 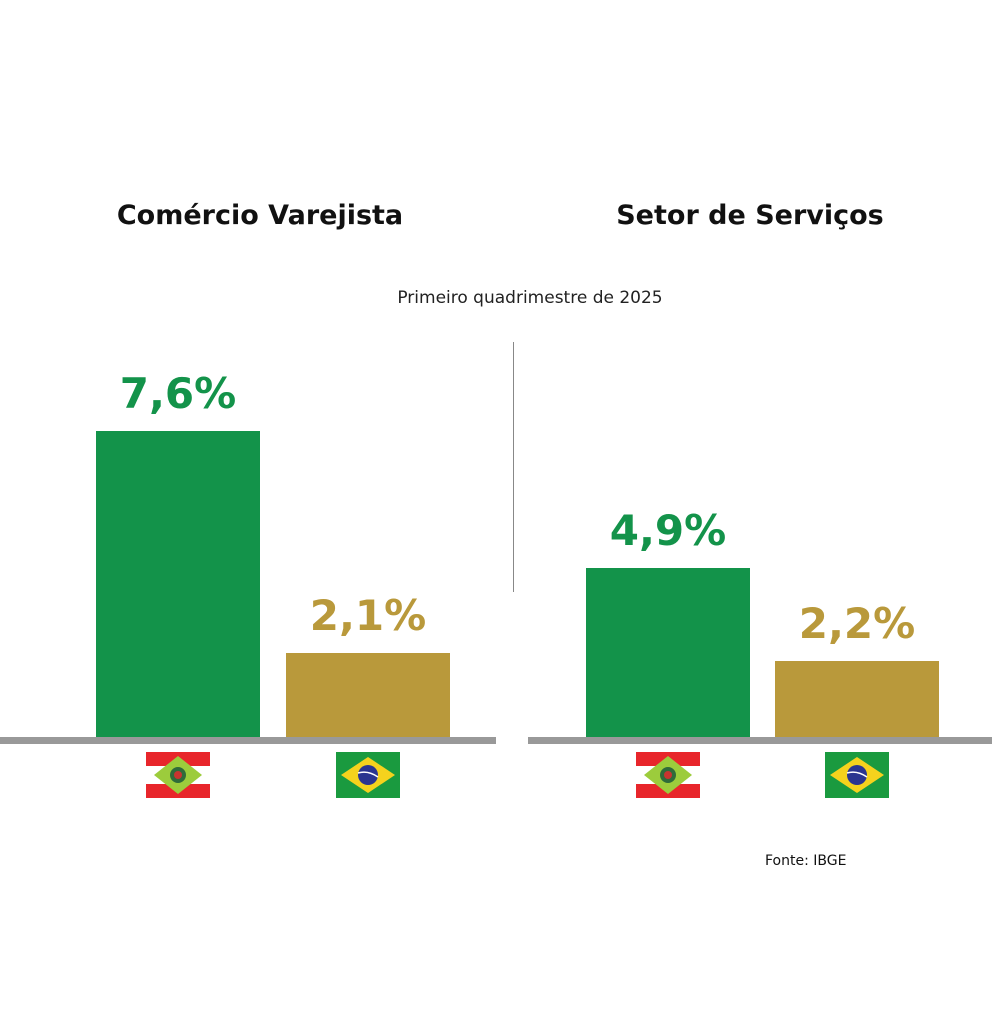 I want to click on data-label: 2,2%, so click(x=857, y=624).